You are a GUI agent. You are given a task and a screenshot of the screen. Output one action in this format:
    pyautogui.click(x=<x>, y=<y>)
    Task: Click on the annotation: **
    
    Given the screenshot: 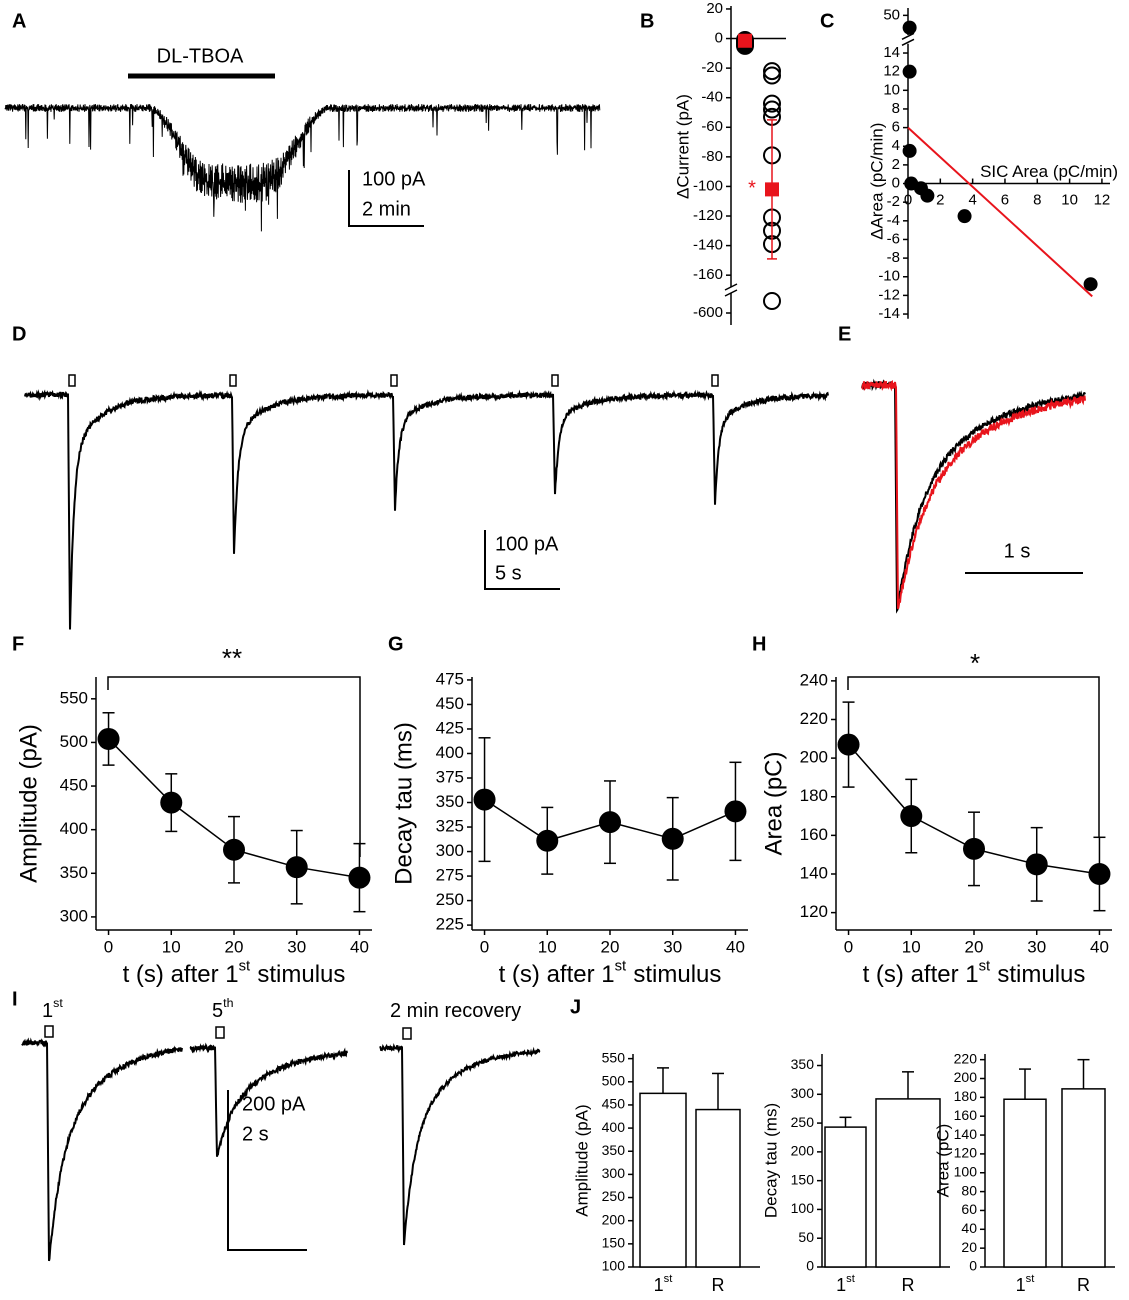 What is the action you would take?
    pyautogui.click(x=232, y=658)
    